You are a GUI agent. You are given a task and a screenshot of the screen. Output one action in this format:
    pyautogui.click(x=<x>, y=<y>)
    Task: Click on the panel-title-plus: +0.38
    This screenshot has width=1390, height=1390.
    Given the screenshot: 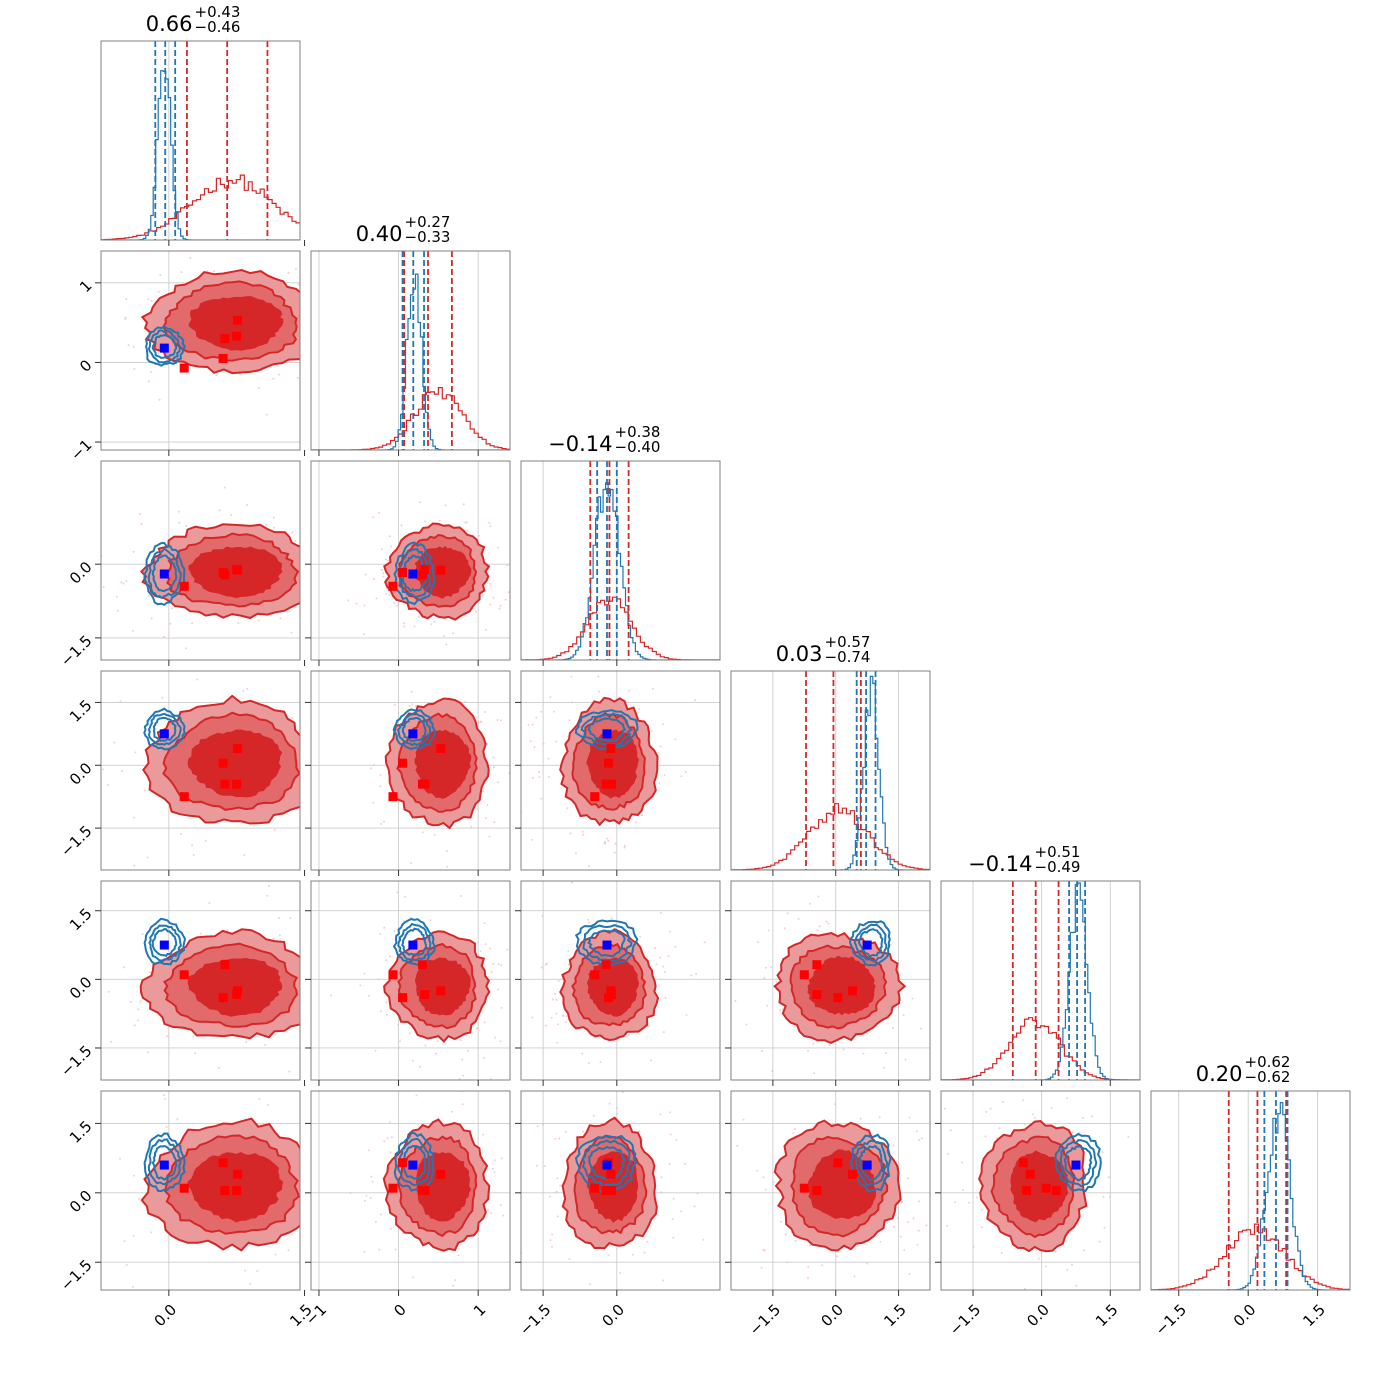 What is the action you would take?
    pyautogui.click(x=638, y=432)
    